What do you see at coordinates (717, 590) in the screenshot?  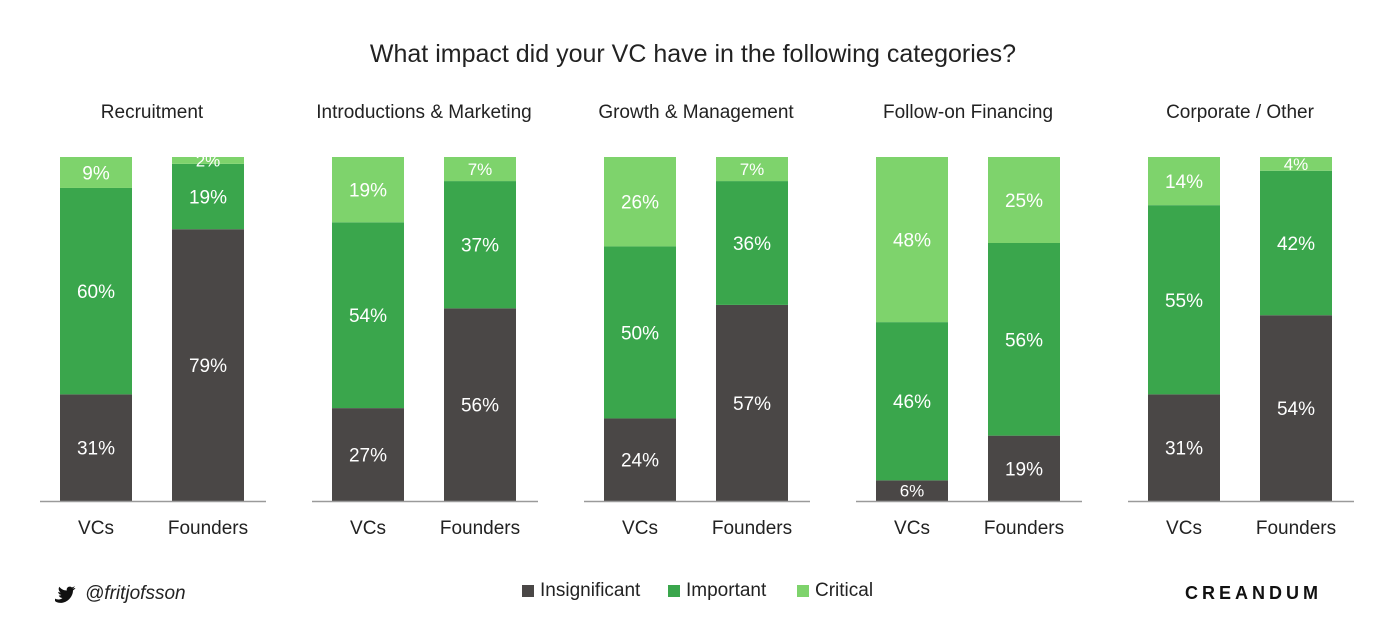 I see `legend-item-important: Important` at bounding box center [717, 590].